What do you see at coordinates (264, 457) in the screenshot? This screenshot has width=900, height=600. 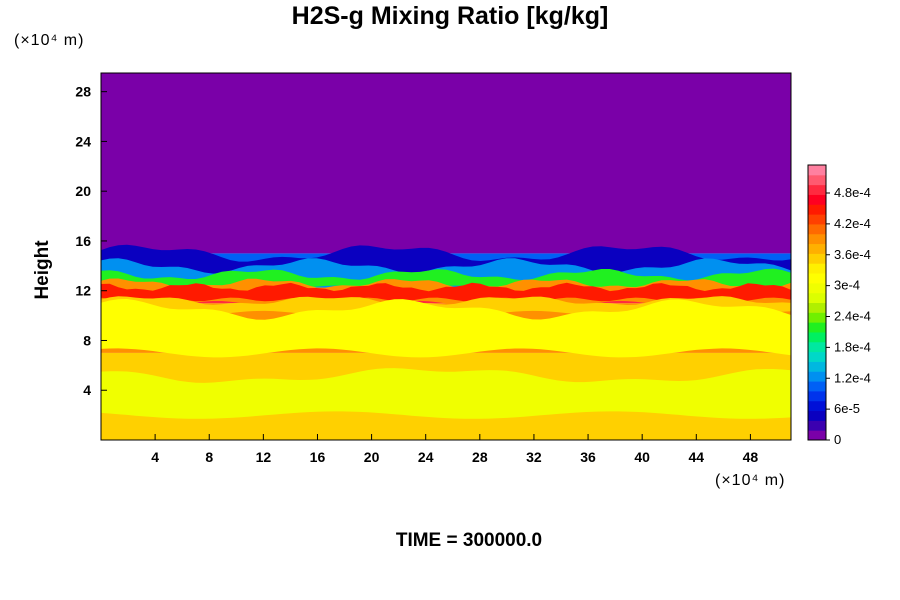 I see `x-tick-label: 12` at bounding box center [264, 457].